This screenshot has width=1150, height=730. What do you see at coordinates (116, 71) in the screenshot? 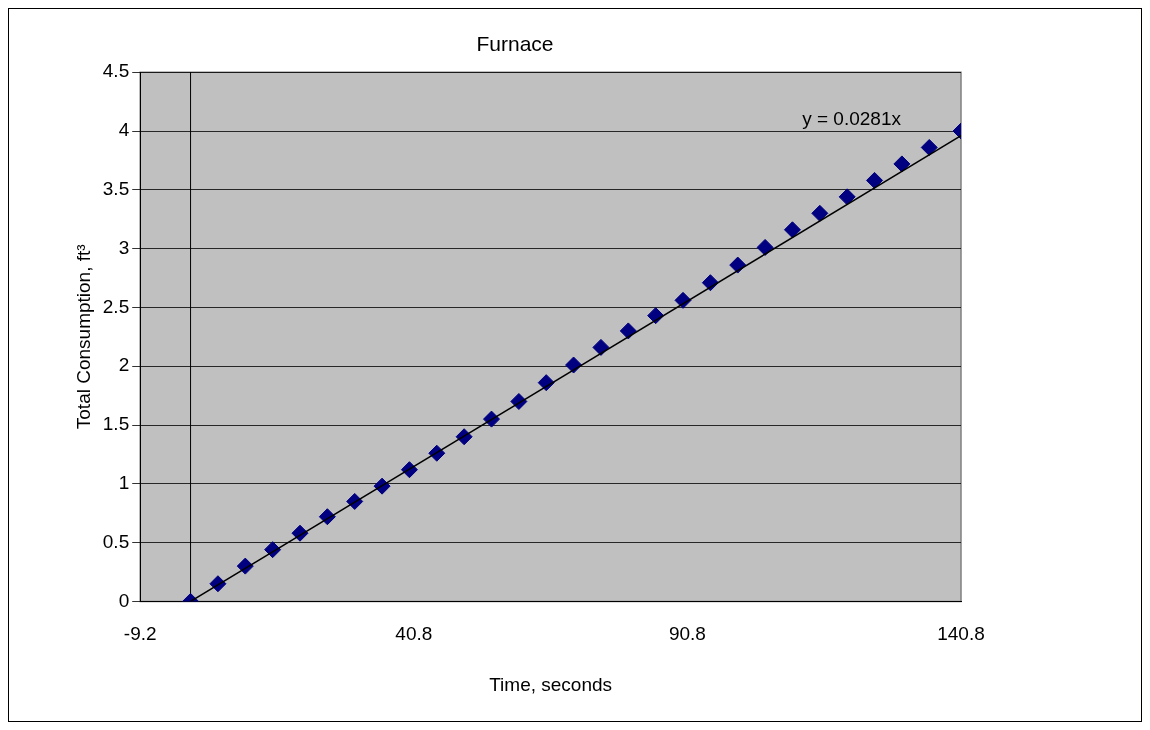
I see `y-tick-label: 4.5` at bounding box center [116, 71].